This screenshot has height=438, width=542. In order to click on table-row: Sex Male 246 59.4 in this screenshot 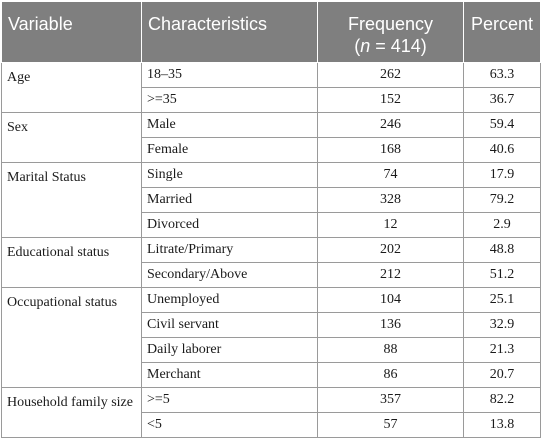, I will do `click(271, 137)`.